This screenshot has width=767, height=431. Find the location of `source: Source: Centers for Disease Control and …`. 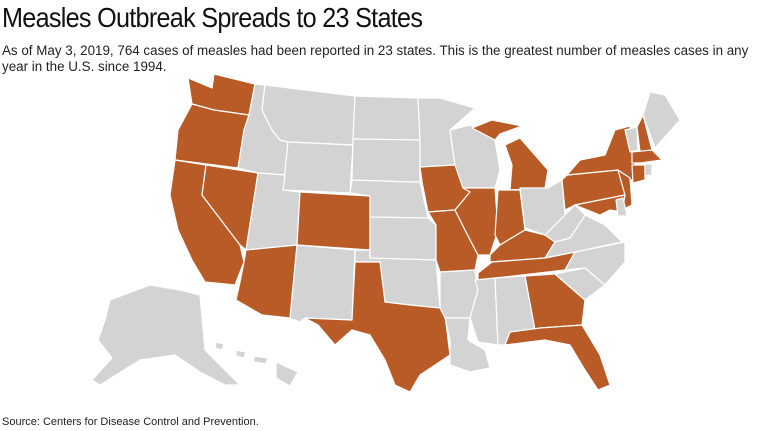

source: Source: Centers for Disease Control and … is located at coordinates (130, 422).